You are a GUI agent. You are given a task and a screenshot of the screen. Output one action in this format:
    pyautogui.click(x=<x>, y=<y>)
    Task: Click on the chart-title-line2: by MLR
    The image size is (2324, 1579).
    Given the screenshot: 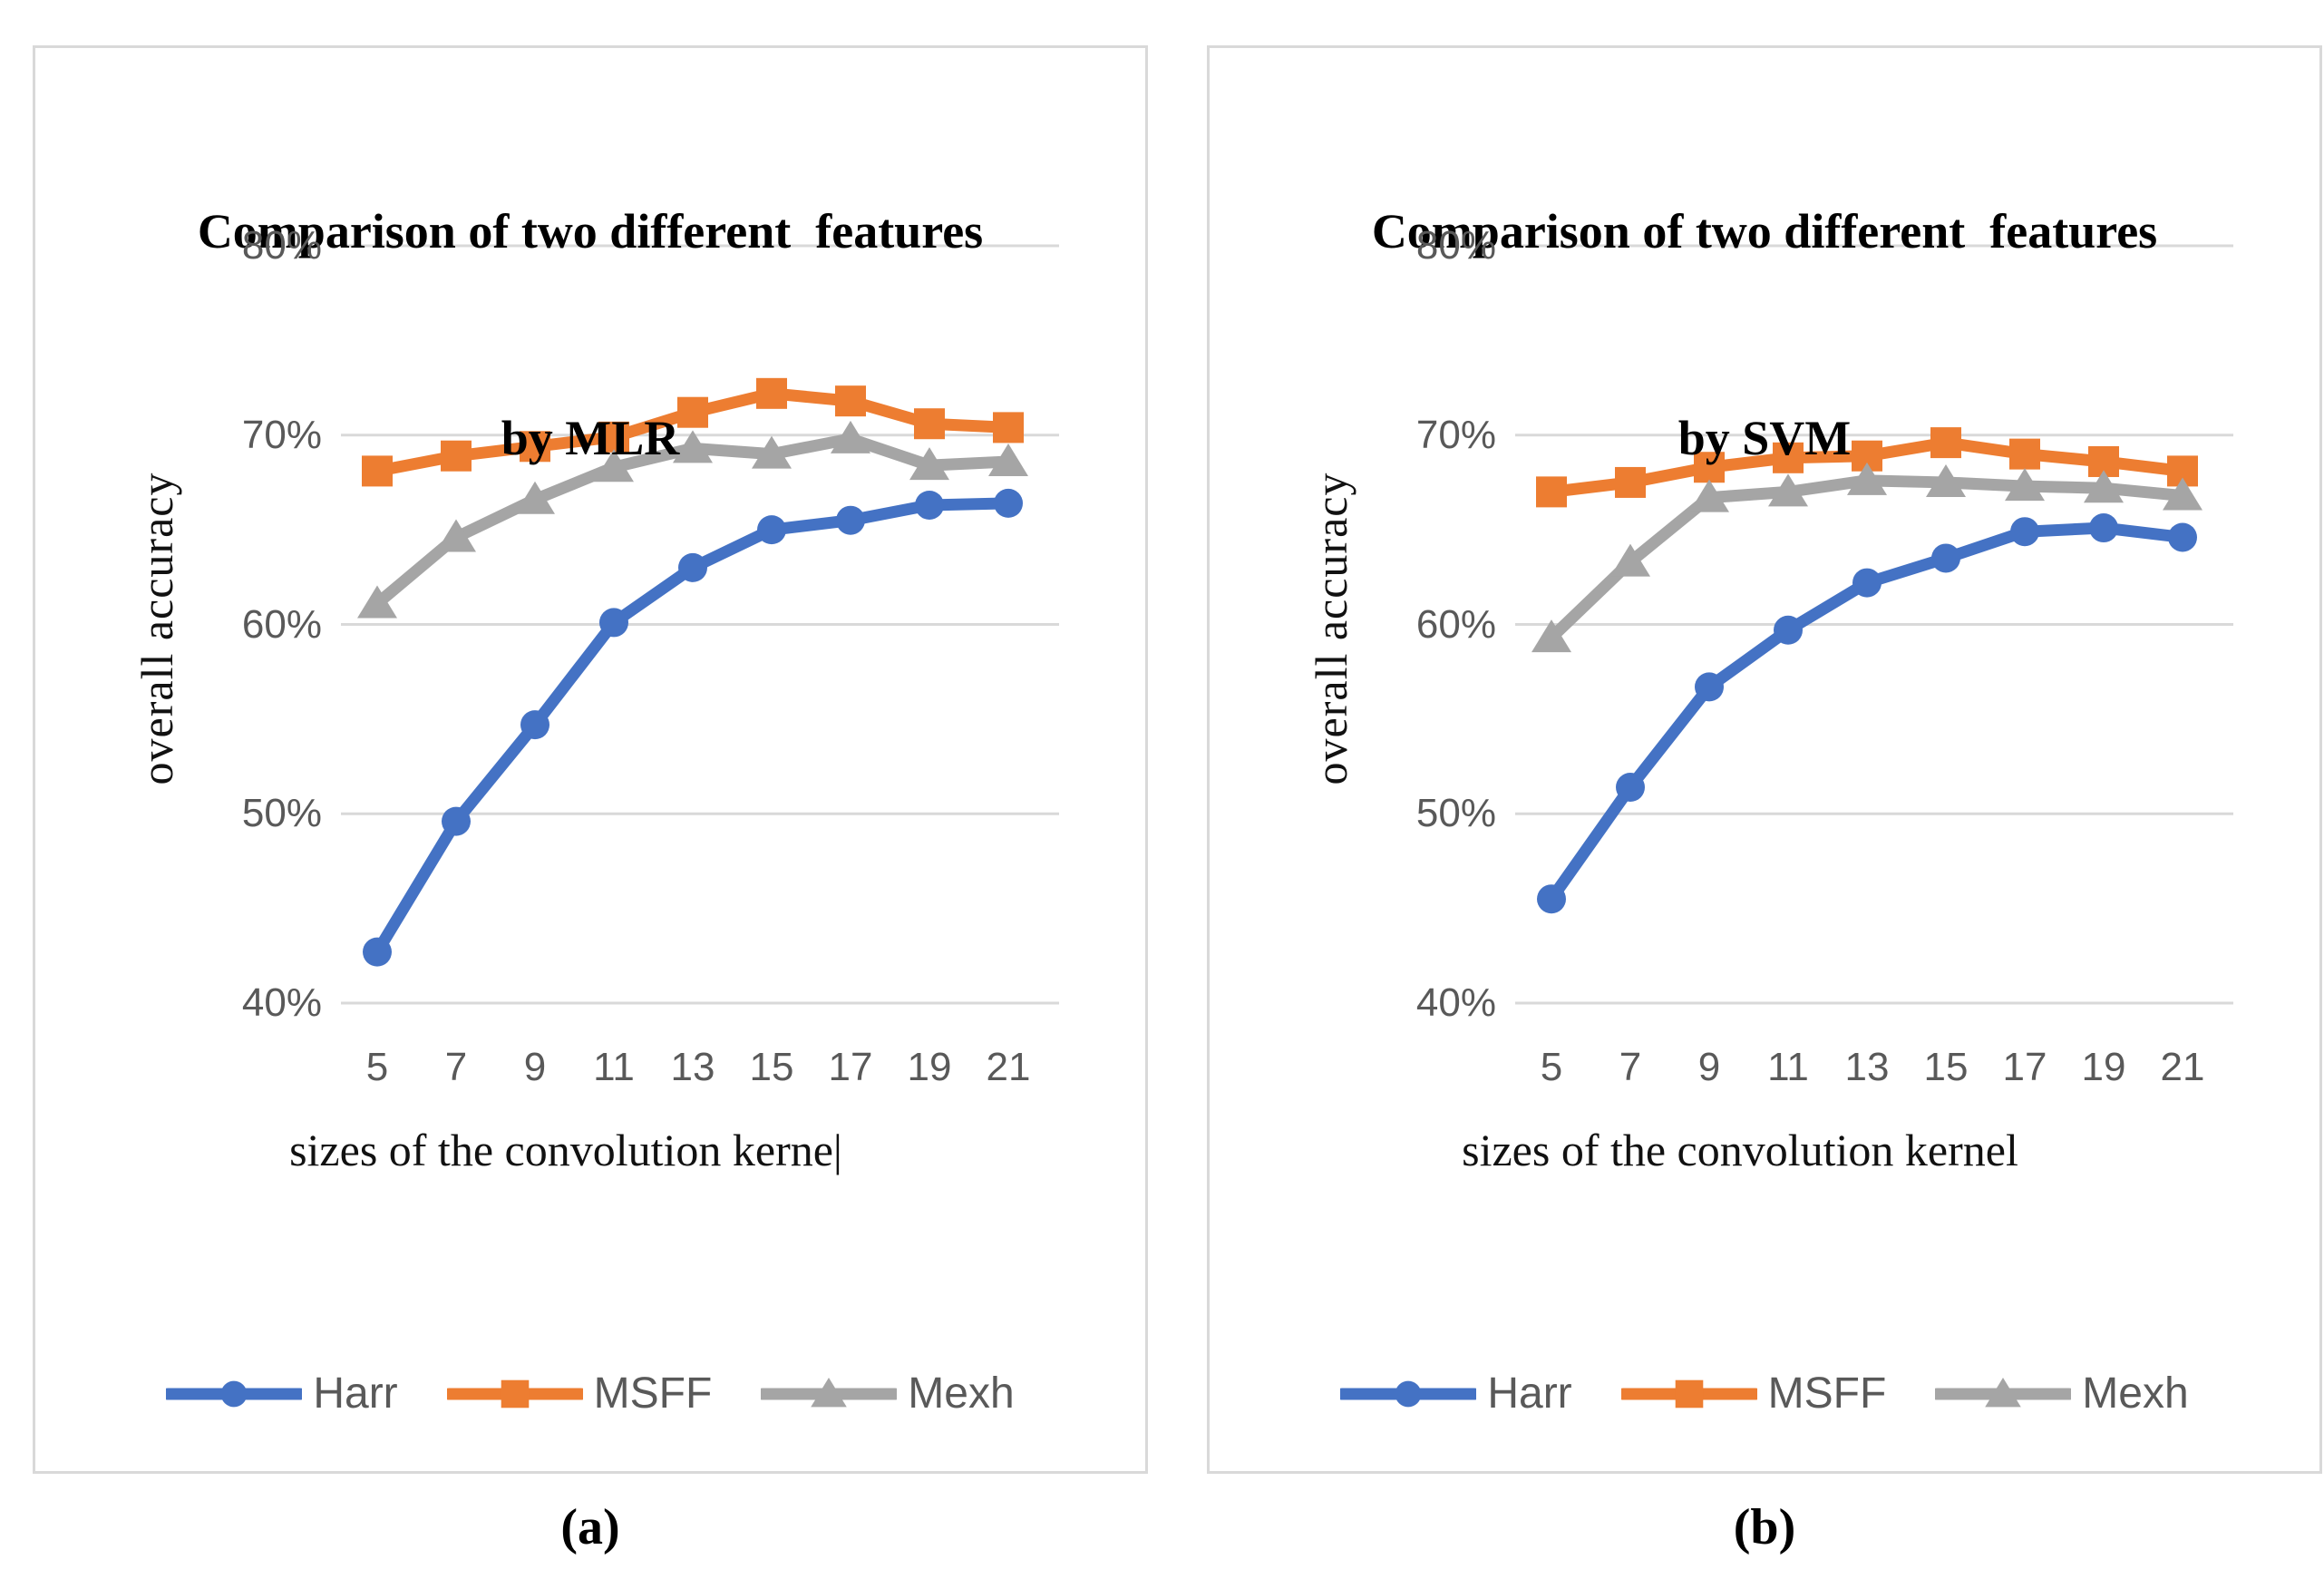 What is the action you would take?
    pyautogui.click(x=591, y=438)
    